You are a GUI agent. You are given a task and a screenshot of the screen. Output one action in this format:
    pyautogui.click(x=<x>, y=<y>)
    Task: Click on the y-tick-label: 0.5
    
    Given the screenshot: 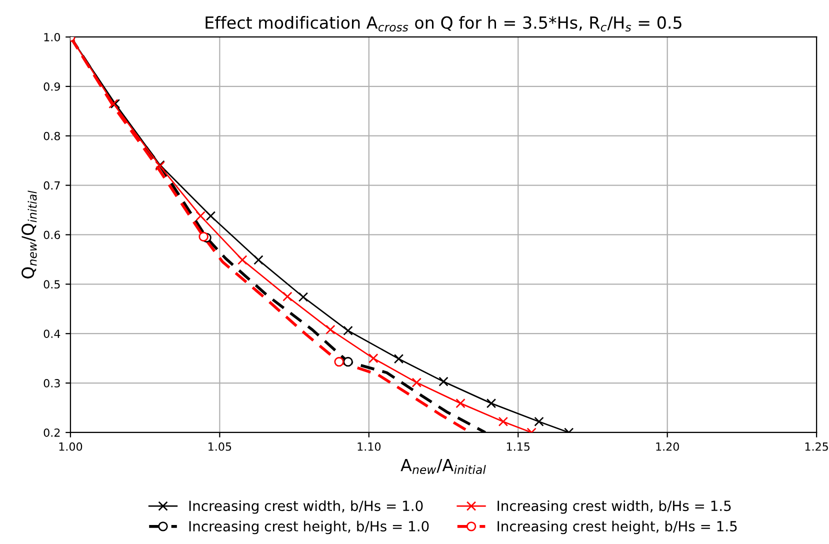 What is the action you would take?
    pyautogui.click(x=52, y=284)
    